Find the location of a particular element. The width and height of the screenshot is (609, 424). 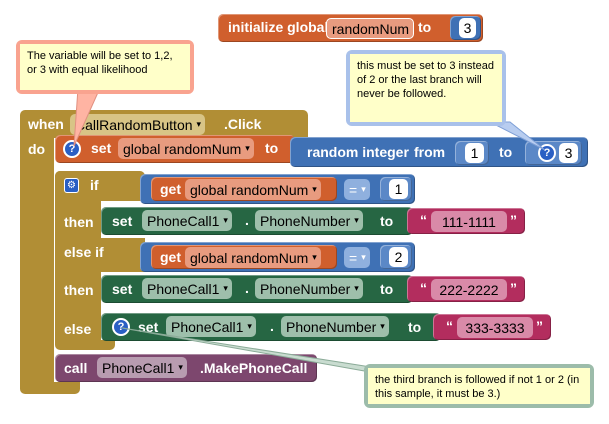

branch3-to-label: to is located at coordinates (415, 327).